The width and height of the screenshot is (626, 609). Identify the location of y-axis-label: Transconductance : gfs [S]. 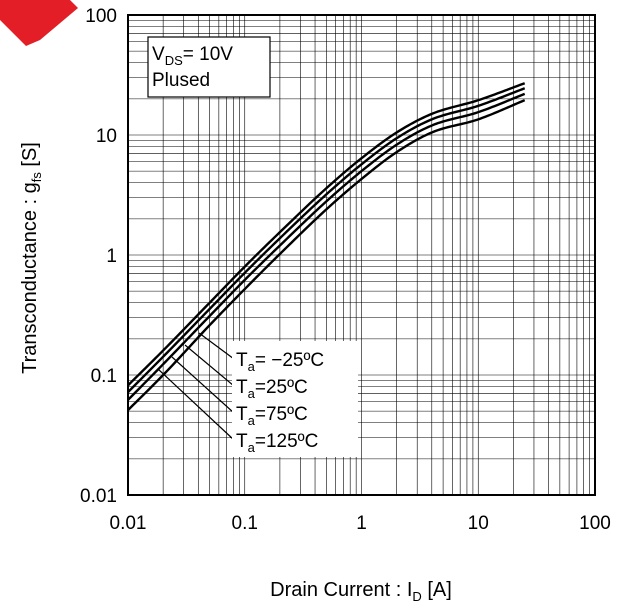
(31, 258).